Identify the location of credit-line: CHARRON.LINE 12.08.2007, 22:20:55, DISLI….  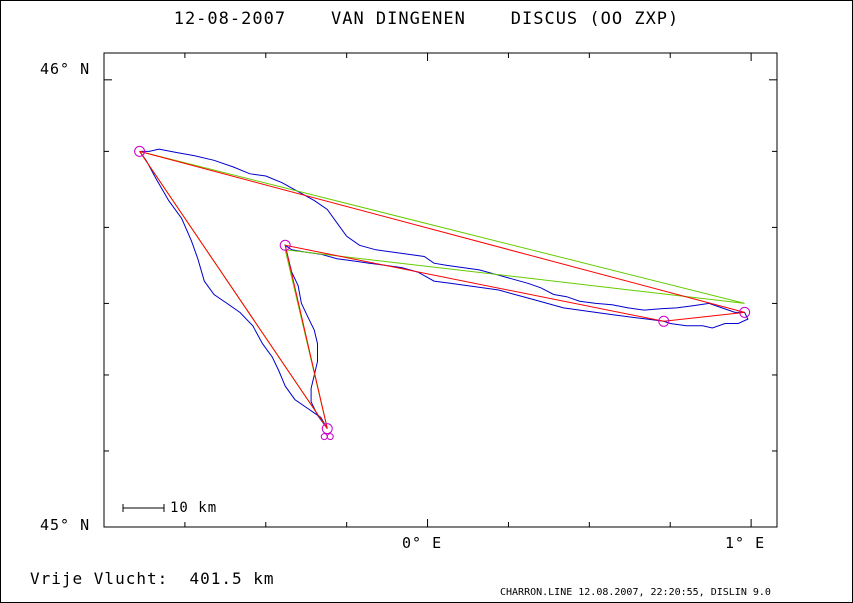
(635, 592).